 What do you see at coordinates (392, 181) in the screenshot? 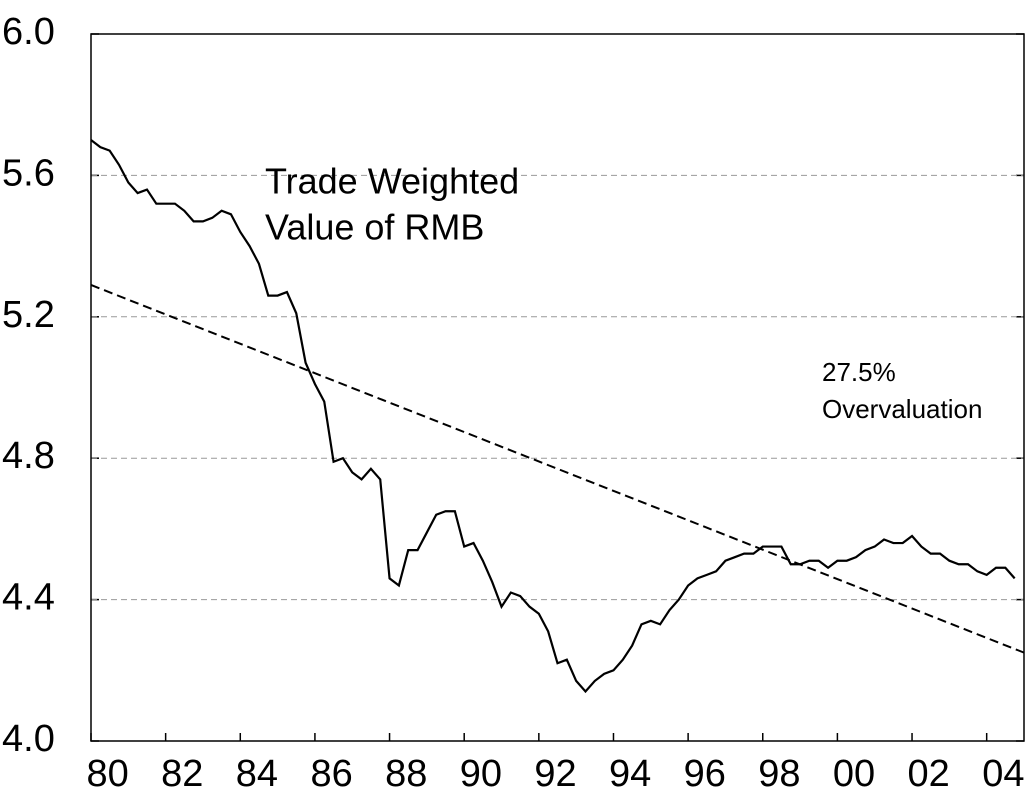
I see `annotation: Trade Weighted` at bounding box center [392, 181].